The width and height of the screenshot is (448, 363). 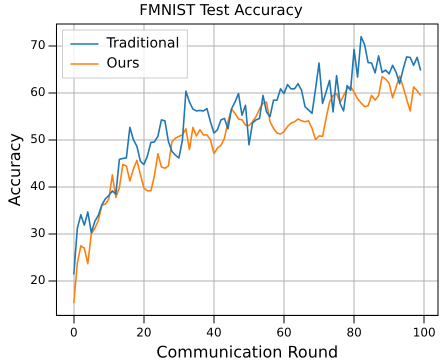 What do you see at coordinates (38, 139) in the screenshot?
I see `y-tick-label: 50` at bounding box center [38, 139].